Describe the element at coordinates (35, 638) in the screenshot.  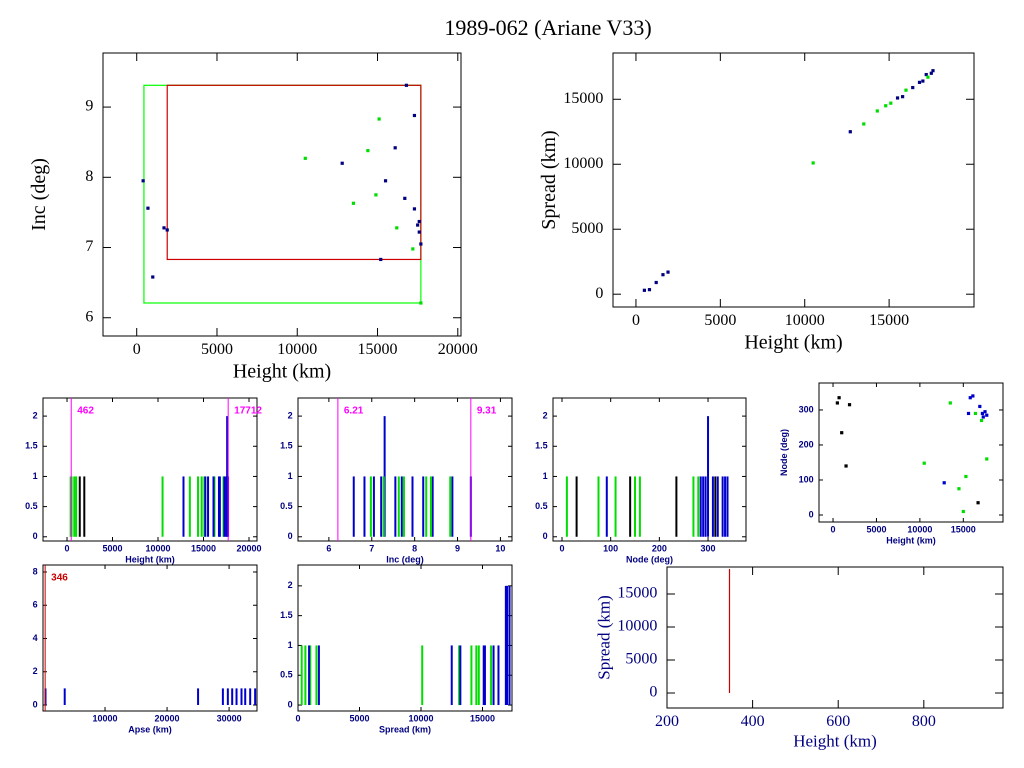
I see `y-tick-label: 4` at that location.